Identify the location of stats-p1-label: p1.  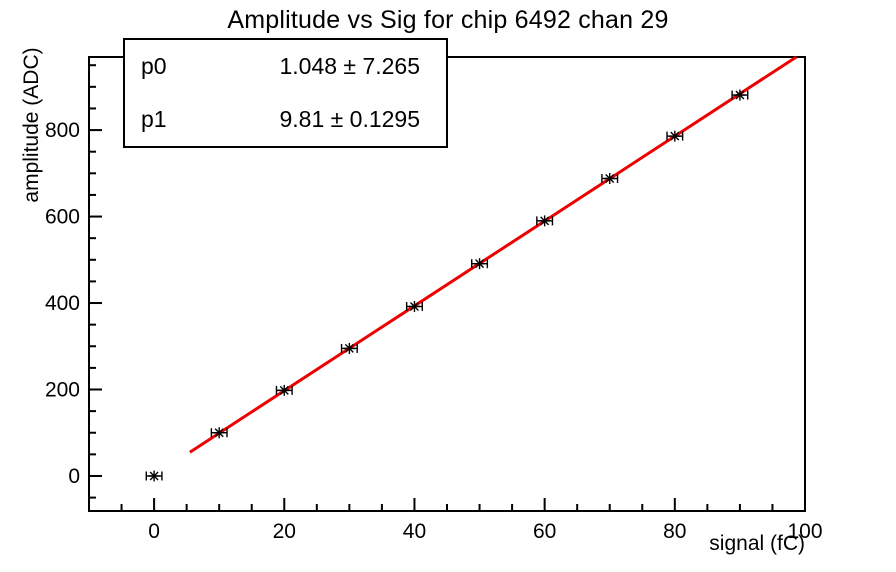
(154, 119).